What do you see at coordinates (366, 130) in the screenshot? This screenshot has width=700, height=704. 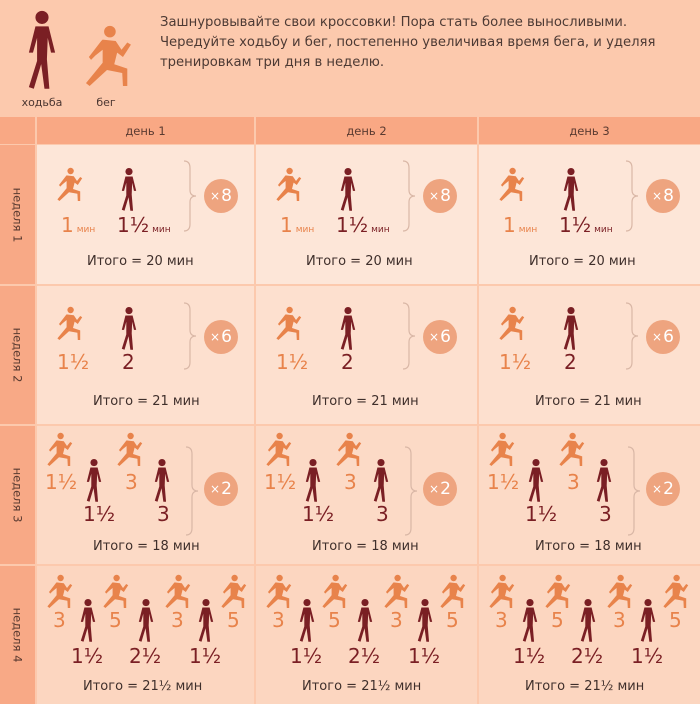 I see `day-header-2: день 2` at bounding box center [366, 130].